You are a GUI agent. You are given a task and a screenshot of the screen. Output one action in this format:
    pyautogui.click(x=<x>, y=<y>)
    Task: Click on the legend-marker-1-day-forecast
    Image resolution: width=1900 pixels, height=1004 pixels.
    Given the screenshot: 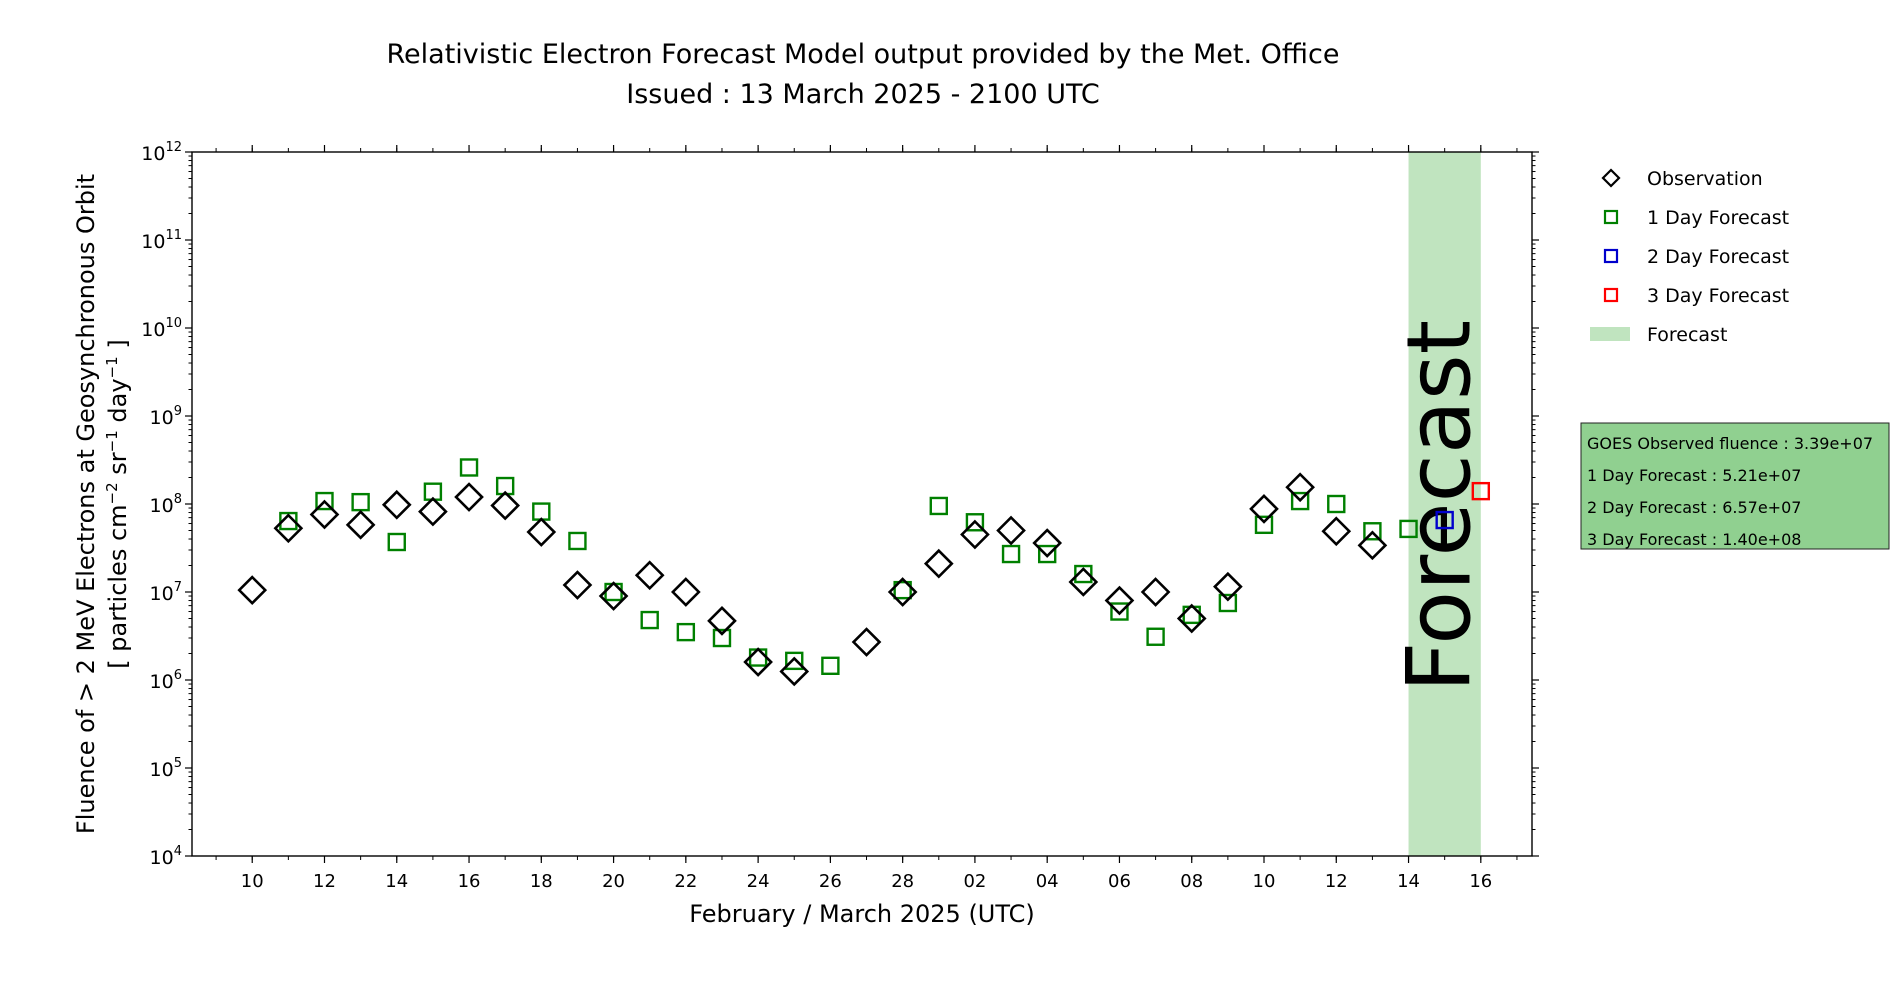 What is the action you would take?
    pyautogui.click(x=1611, y=217)
    